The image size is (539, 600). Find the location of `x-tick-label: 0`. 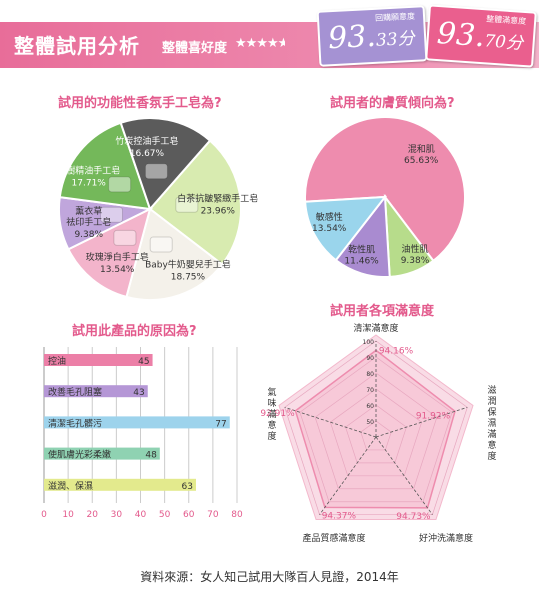

x-tick-label: 0 is located at coordinates (44, 515).